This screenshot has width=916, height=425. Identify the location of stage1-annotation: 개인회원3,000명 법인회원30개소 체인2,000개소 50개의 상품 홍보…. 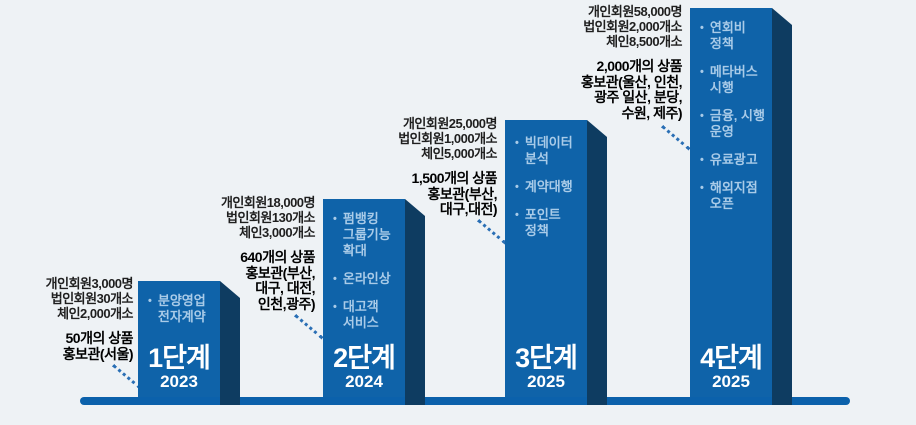
(89, 319).